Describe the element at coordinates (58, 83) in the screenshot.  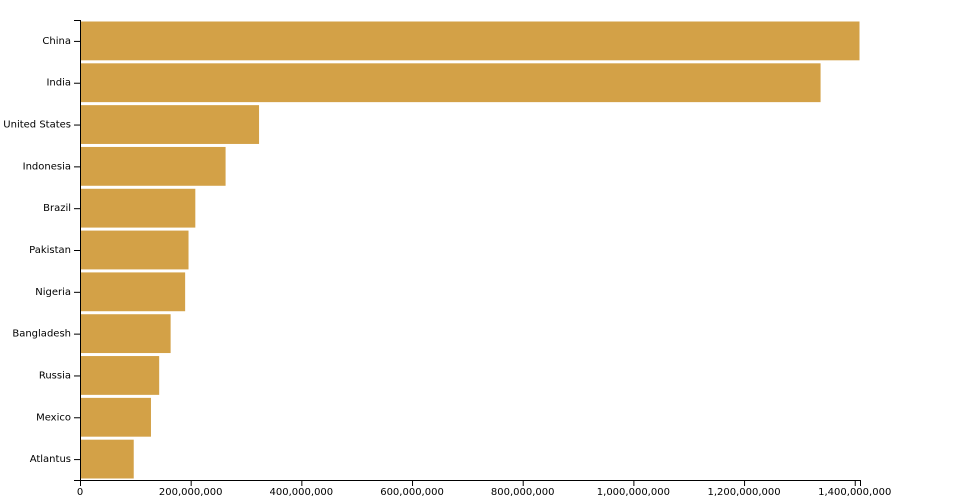
I see `y-tick-label: India` at that location.